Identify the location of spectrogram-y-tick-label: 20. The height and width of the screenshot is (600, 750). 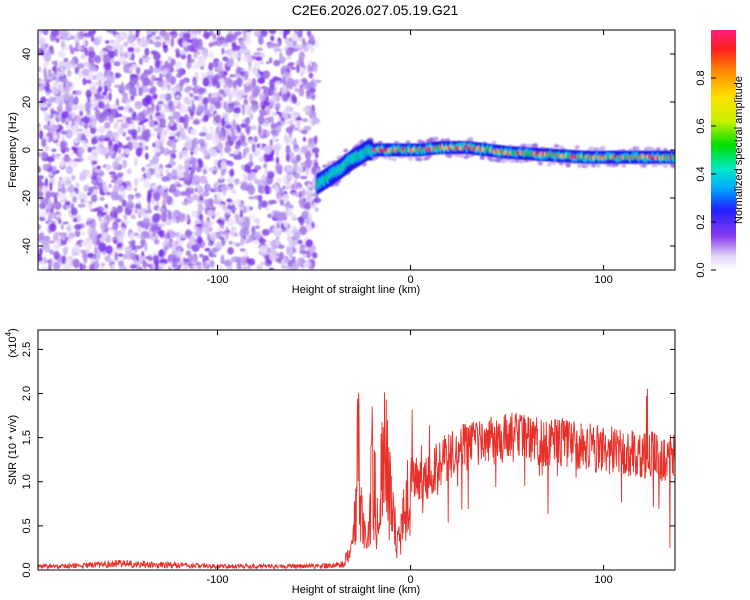
(27, 102).